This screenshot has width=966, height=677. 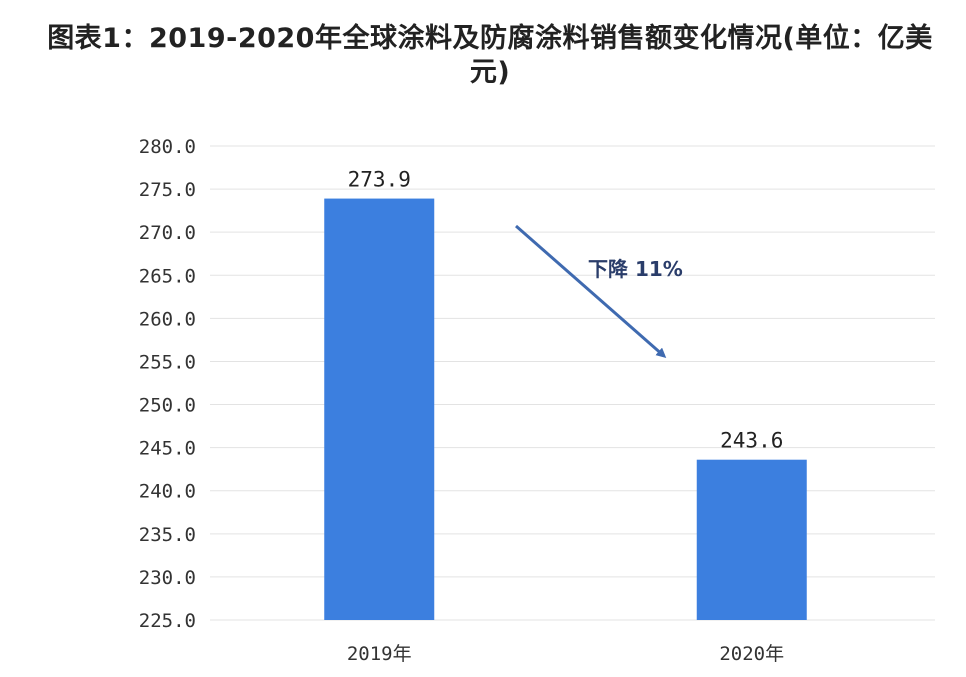 I want to click on y-tick-label: 250.0, so click(x=167, y=406).